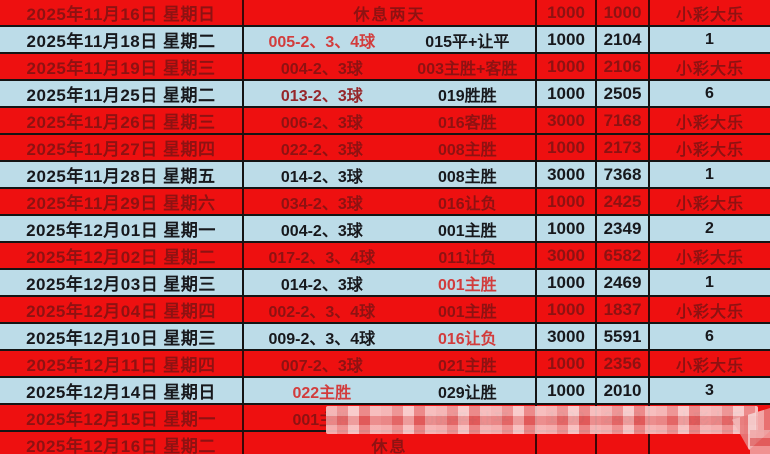 Image resolution: width=770 pixels, height=454 pixels. Describe the element at coordinates (623, 390) in the screenshot. I see `odds-cell: 2010` at that location.